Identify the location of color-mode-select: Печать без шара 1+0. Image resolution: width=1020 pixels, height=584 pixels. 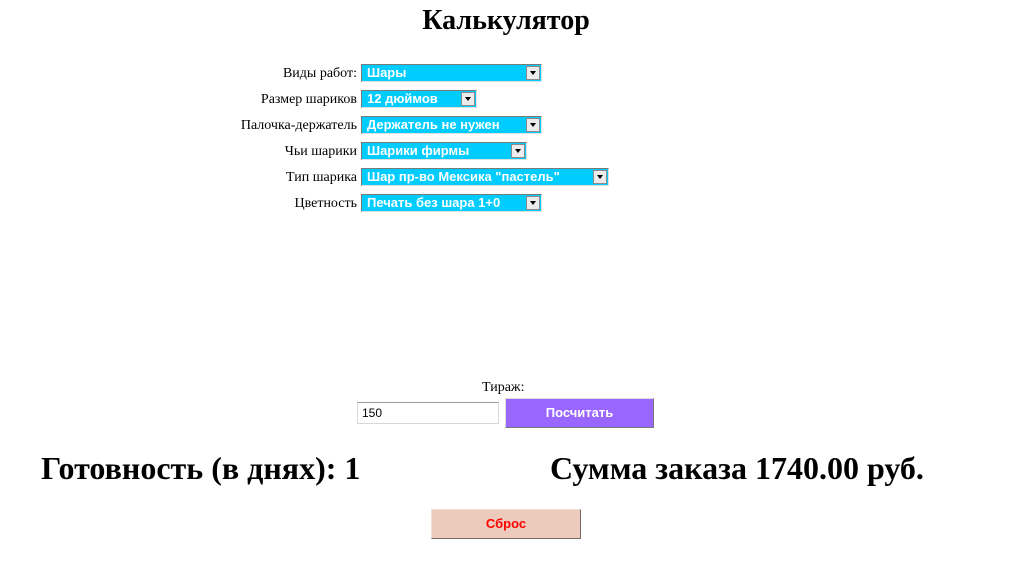
(451, 203).